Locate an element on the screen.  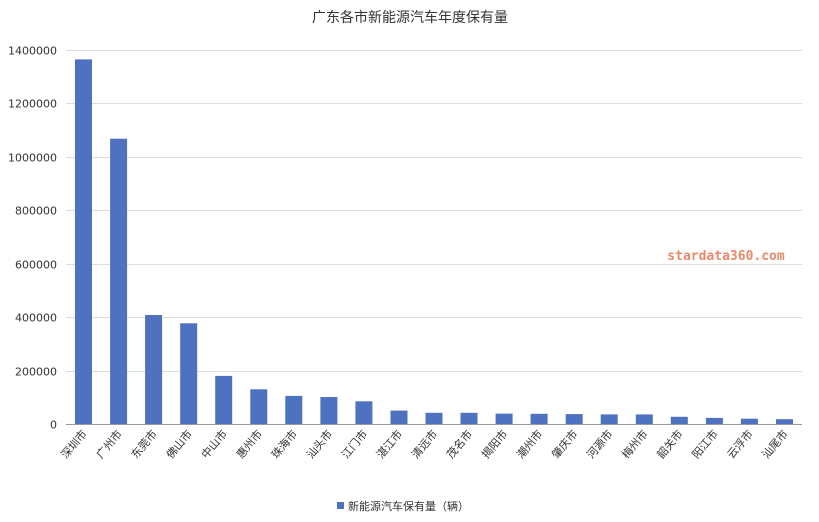
x-tick-label: 梅州市 is located at coordinates (635, 444).